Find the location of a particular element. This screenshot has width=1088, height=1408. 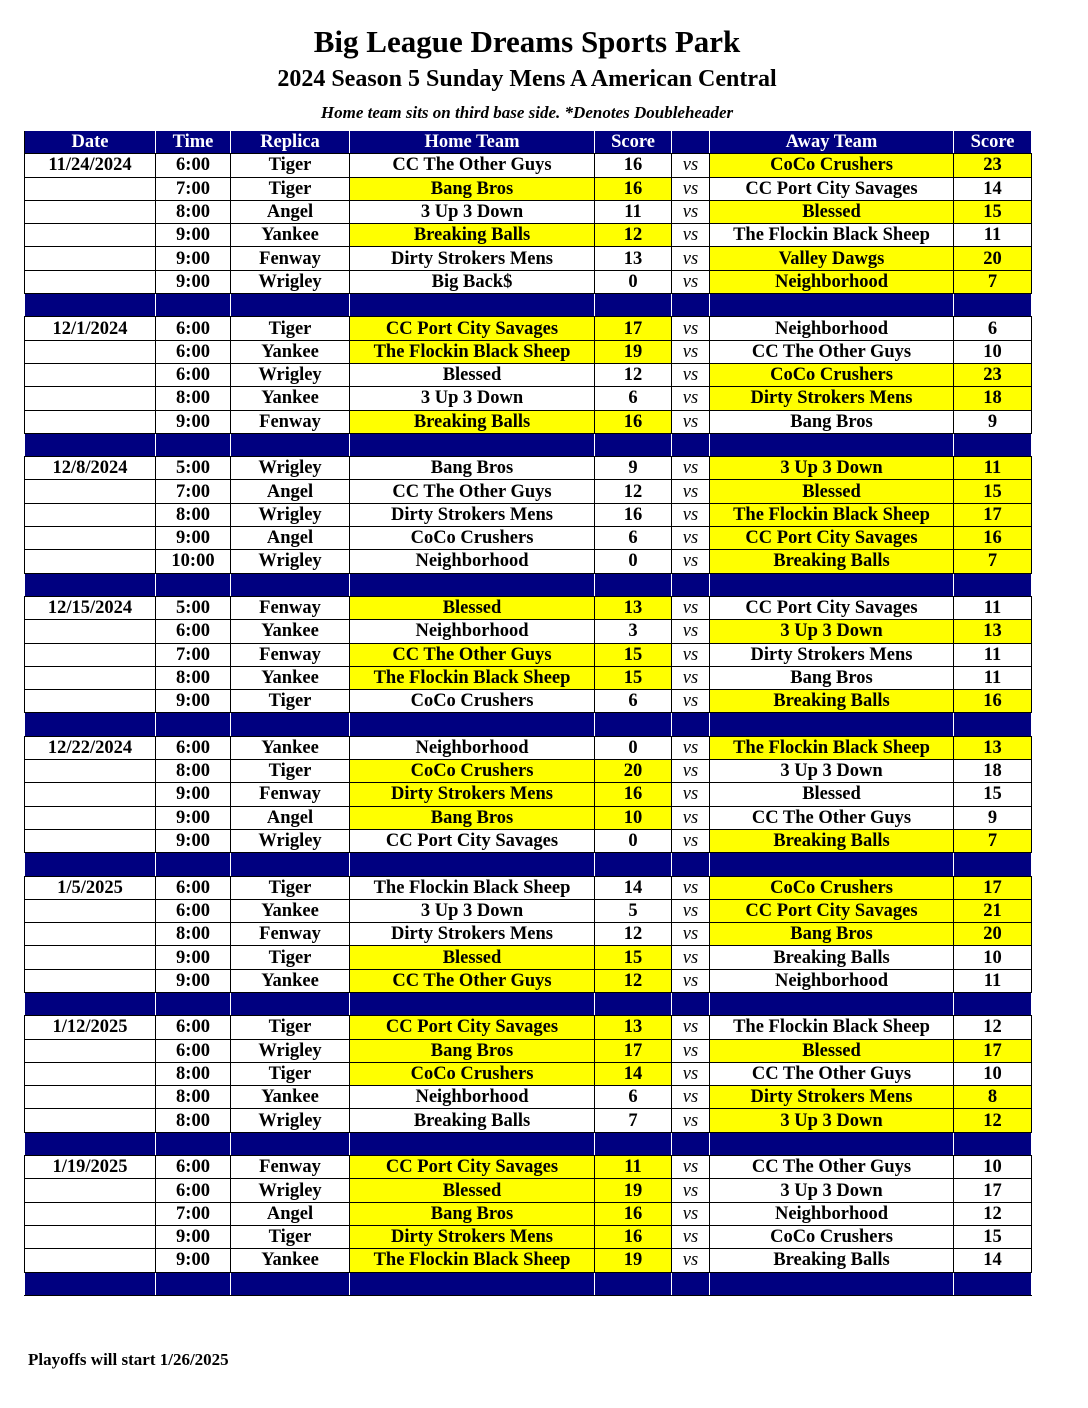

header-col-away-score: Score is located at coordinates (992, 142).